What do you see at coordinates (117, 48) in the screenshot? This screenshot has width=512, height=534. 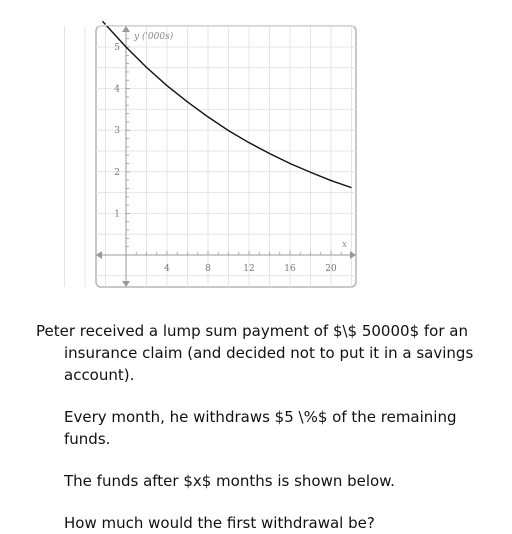 I see `y-tick-label: 5` at bounding box center [117, 48].